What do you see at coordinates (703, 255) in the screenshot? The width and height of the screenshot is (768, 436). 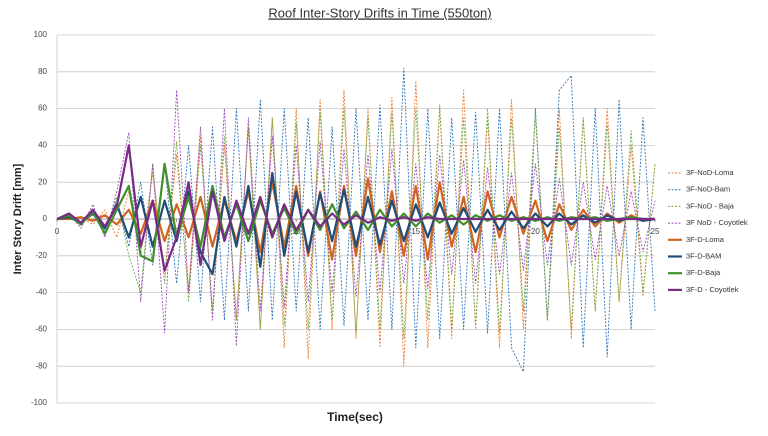 I see `legend-label: 3F-D-BAM` at bounding box center [703, 255].